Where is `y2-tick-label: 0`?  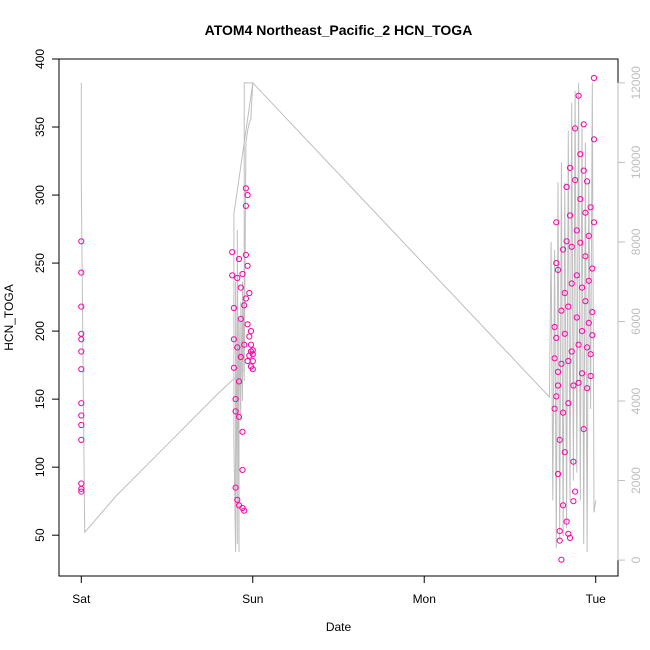
y2-tick-label: 0 is located at coordinates (636, 559).